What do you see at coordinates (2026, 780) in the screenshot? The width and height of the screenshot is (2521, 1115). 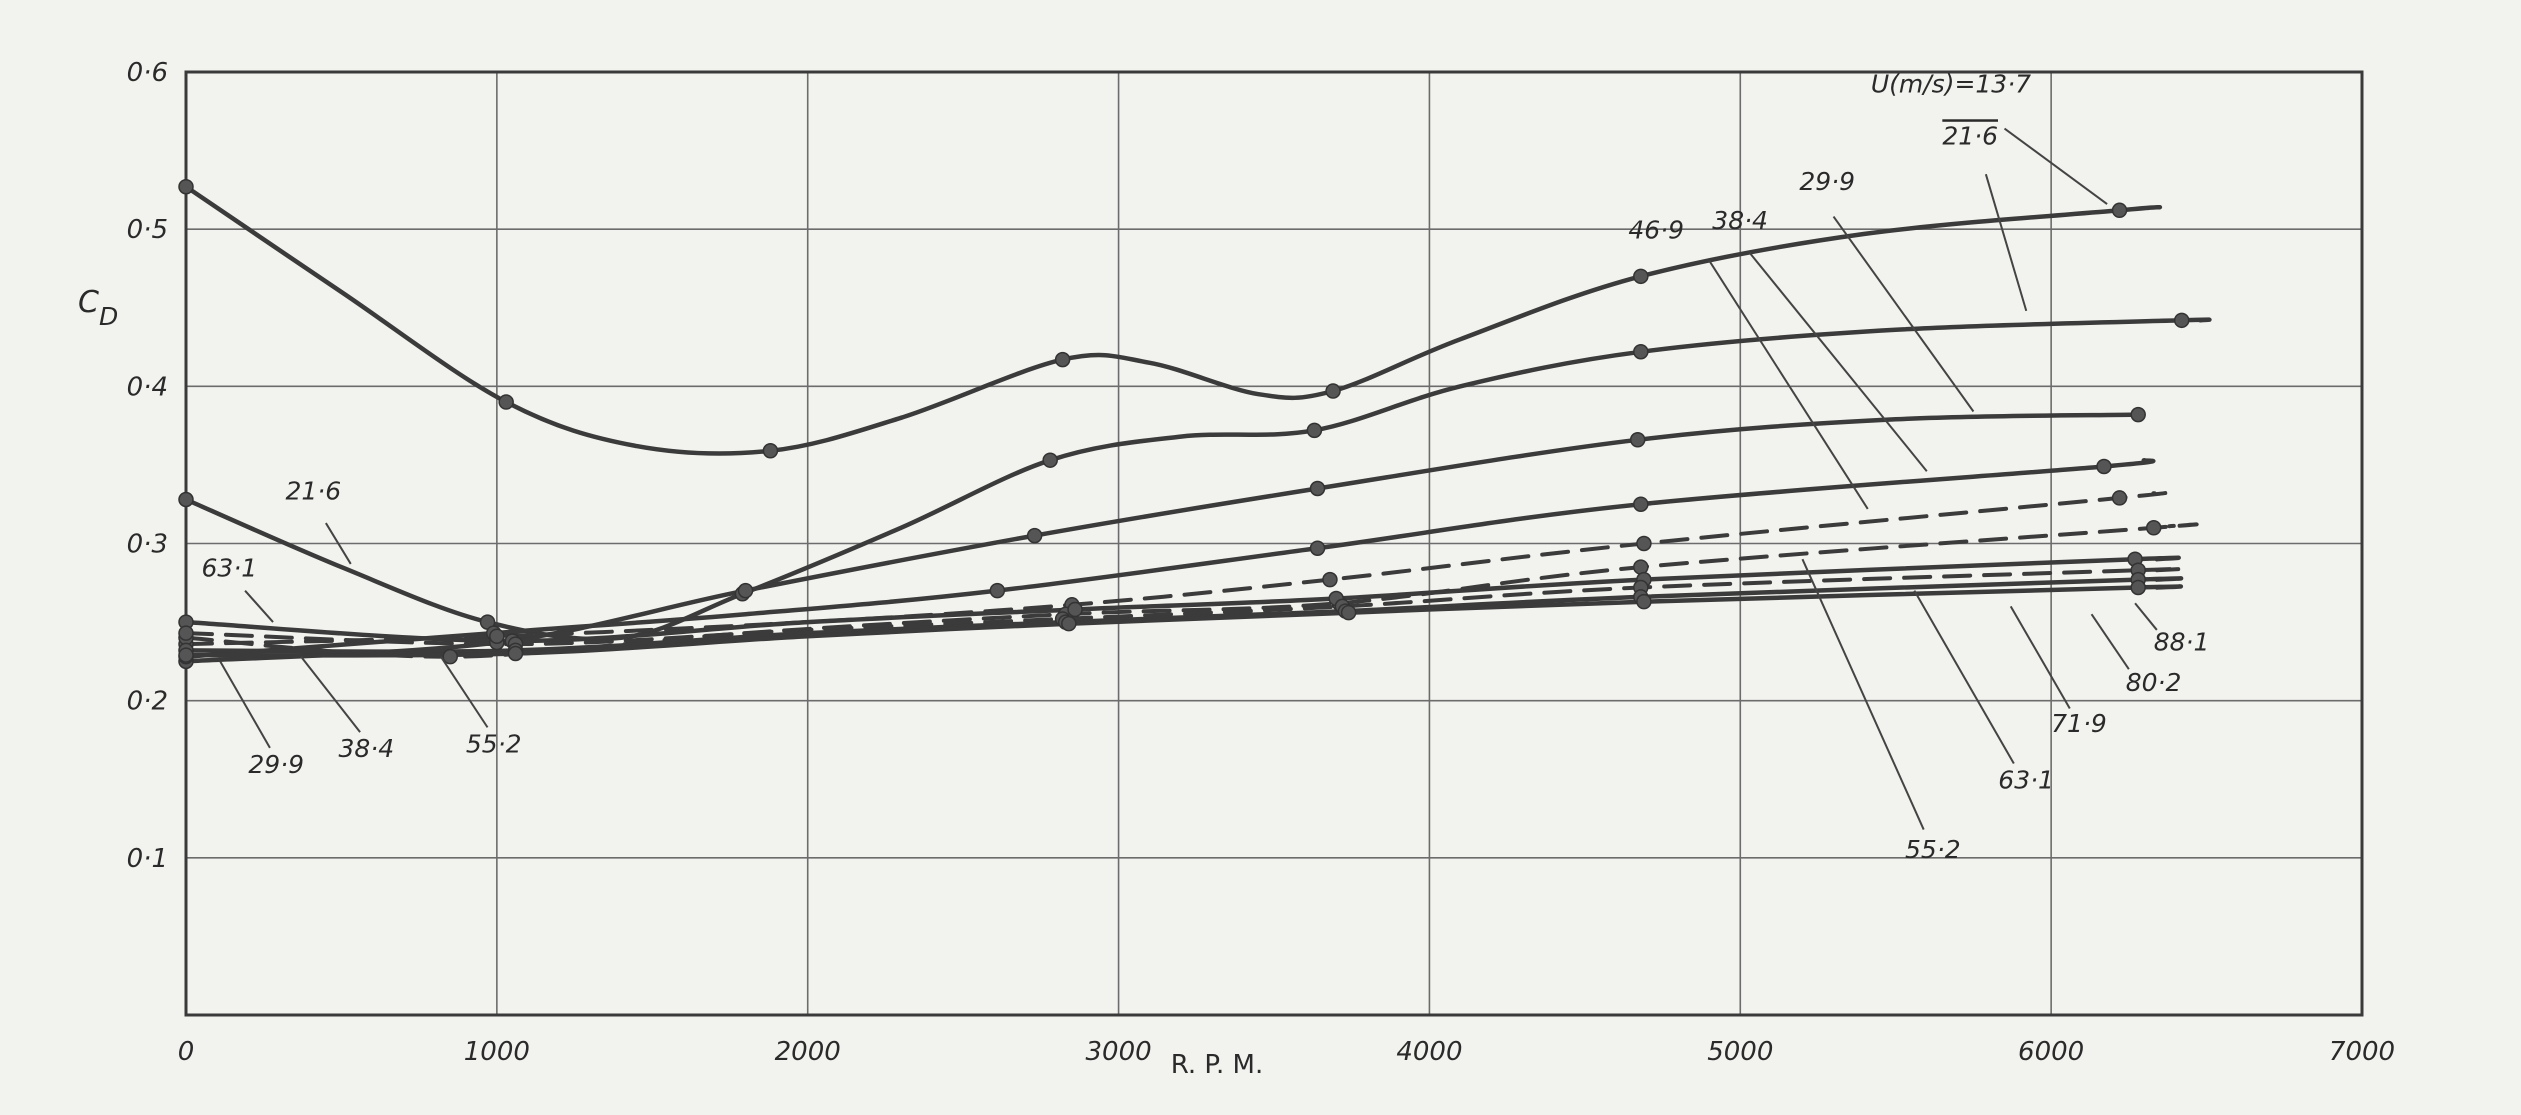 I see `annotation-63-1-13: 63·1` at bounding box center [2026, 780].